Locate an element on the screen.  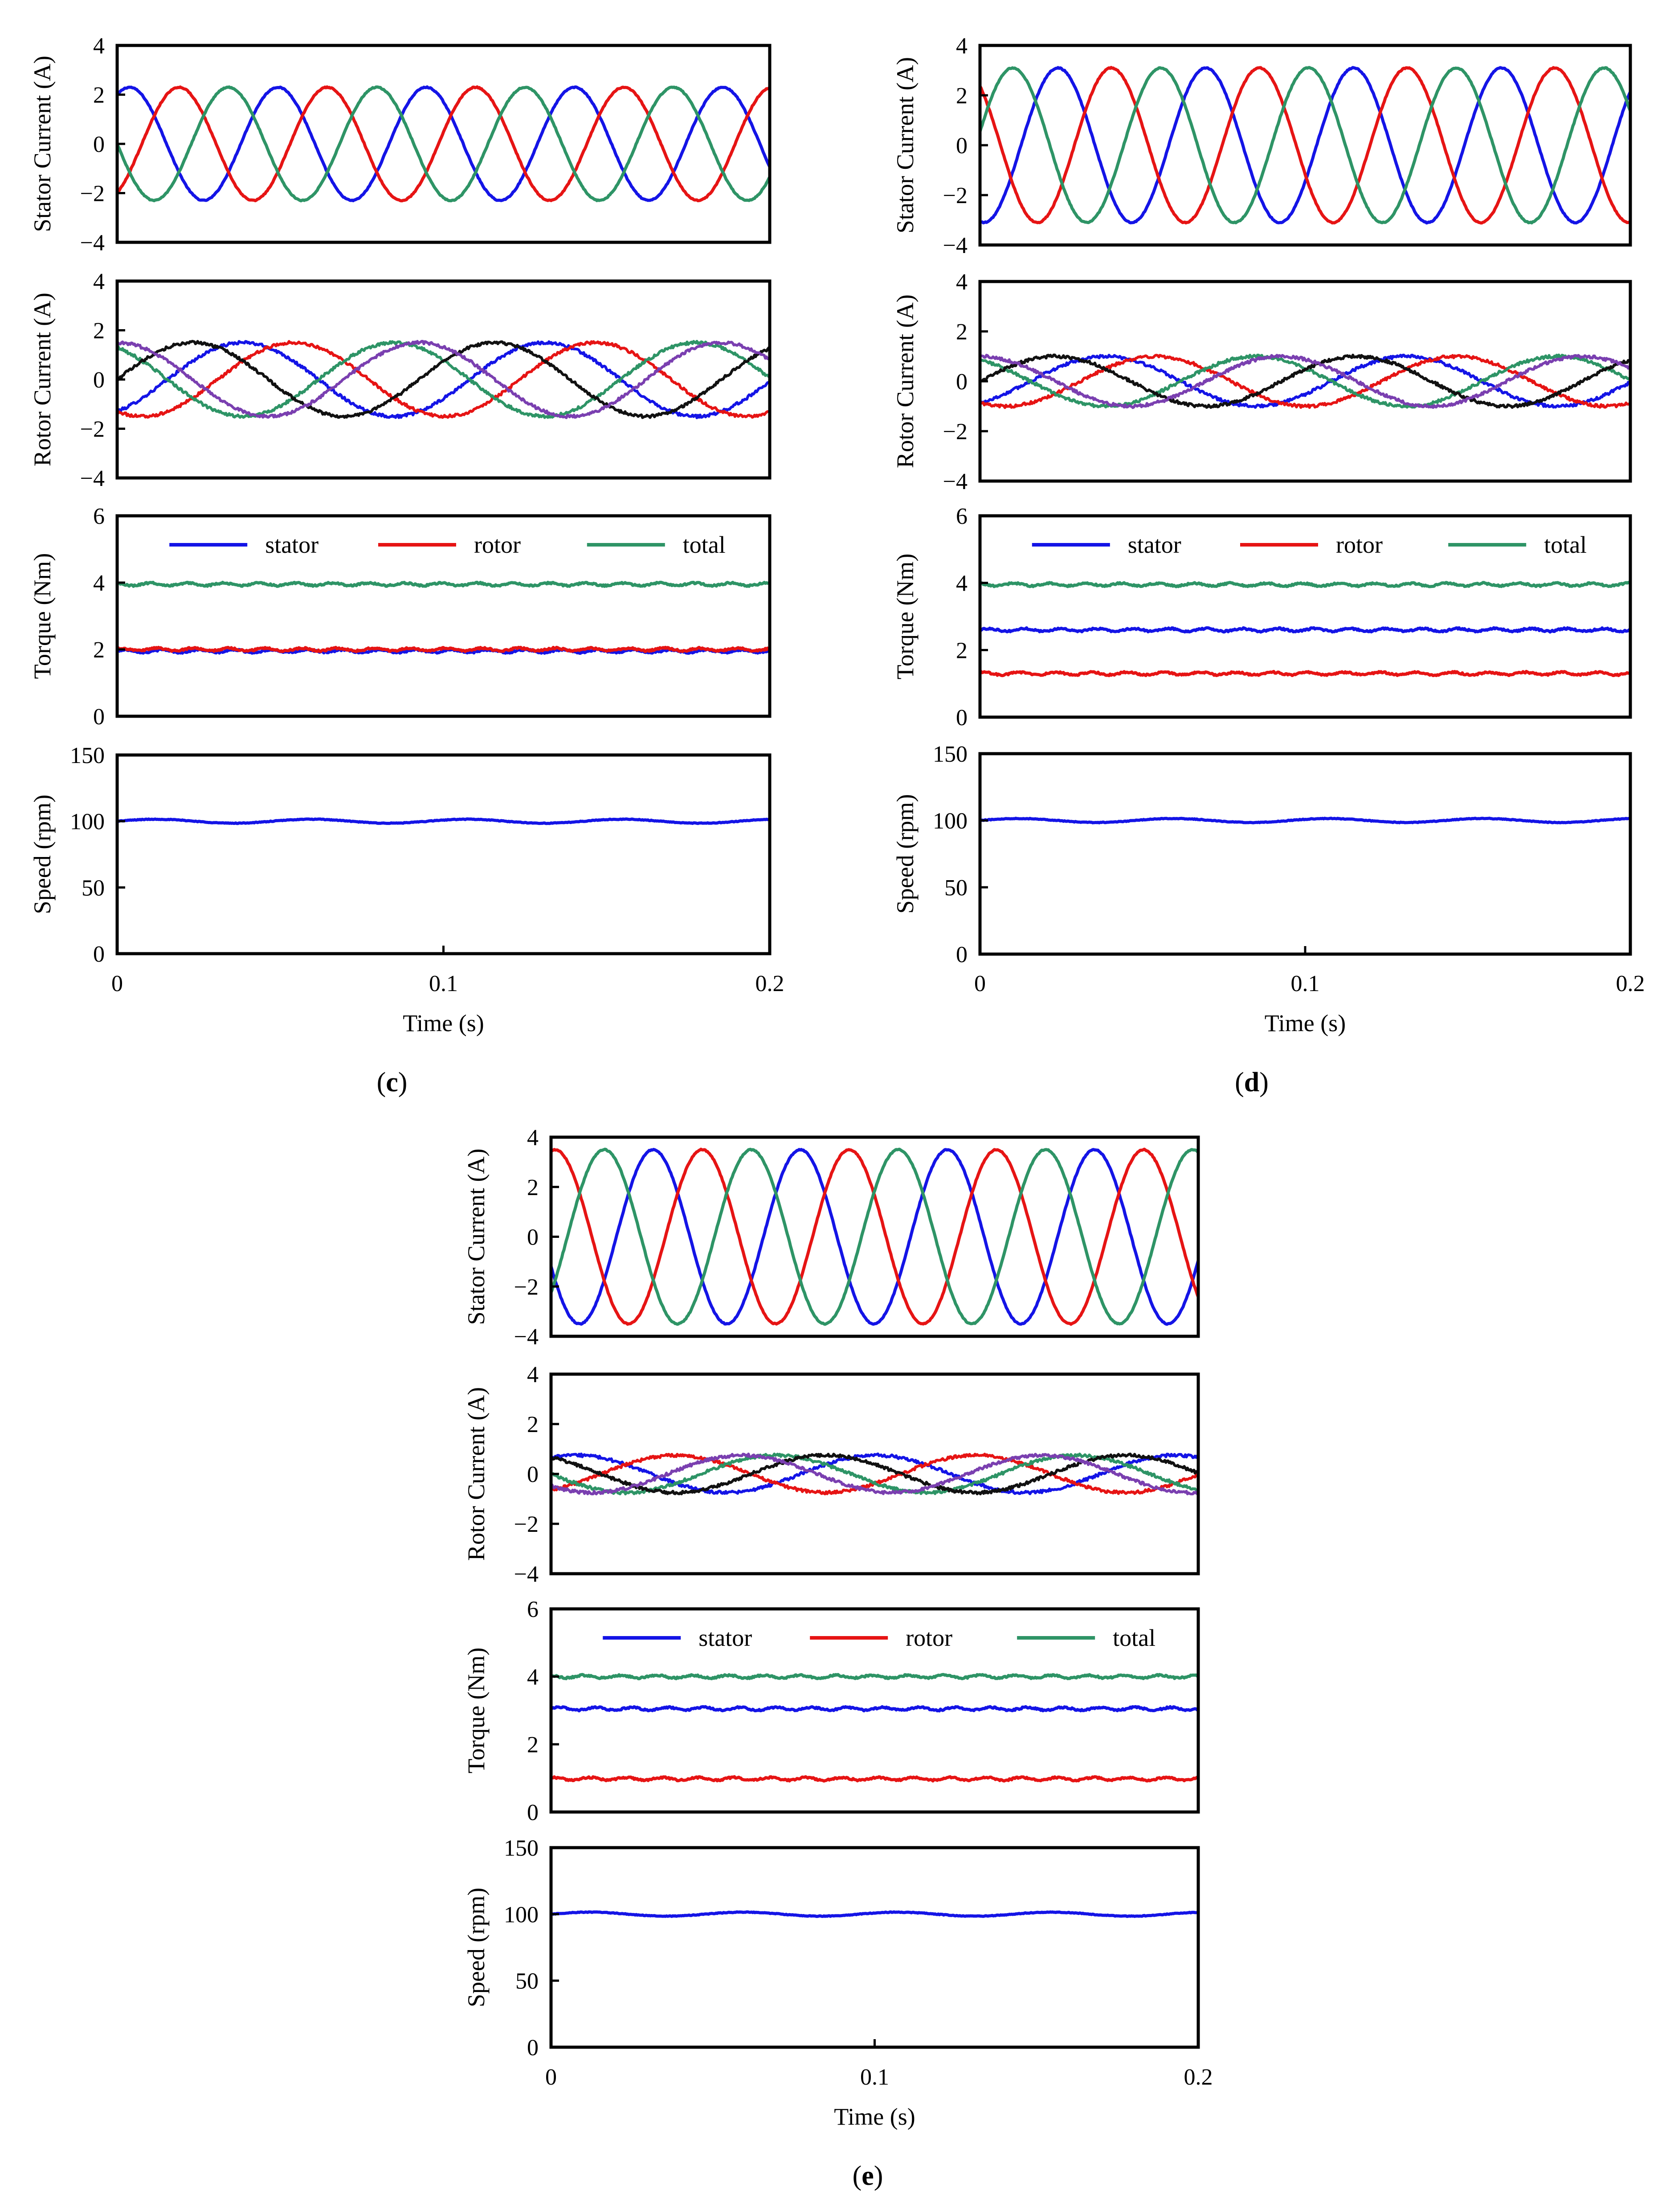
panel-label-letter: e is located at coordinates (867, 2176).